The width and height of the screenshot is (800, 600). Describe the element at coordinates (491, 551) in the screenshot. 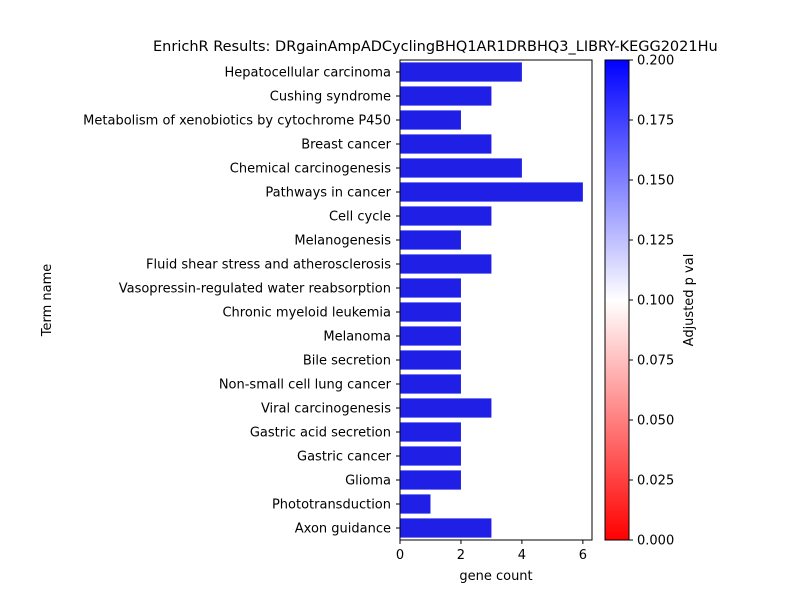

I see `x-tick-labels: 0 2 4 6` at that location.